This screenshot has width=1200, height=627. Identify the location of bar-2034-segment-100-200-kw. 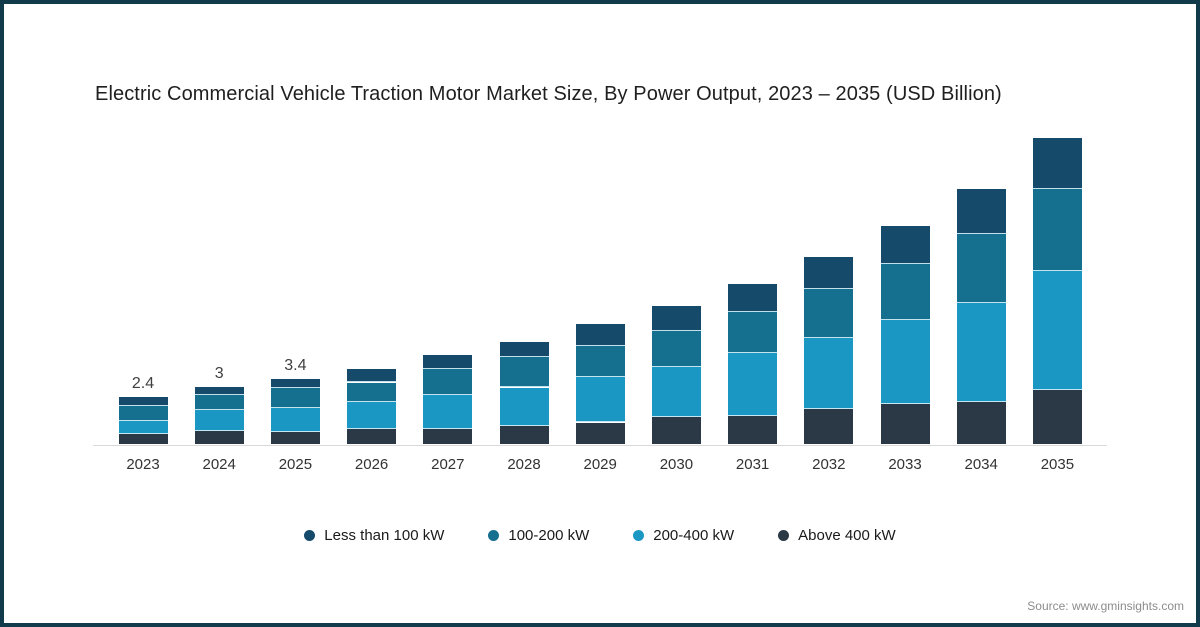
(981, 268).